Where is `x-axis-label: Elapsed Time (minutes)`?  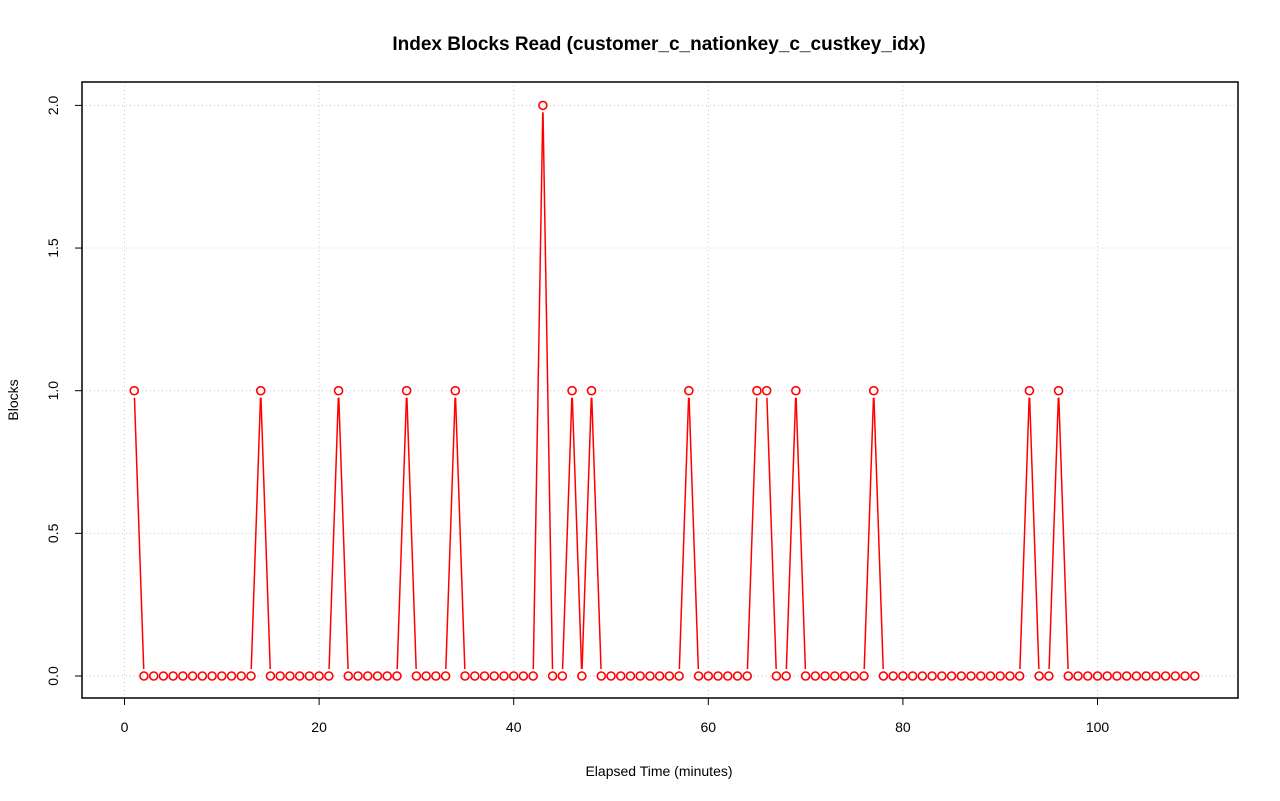 x-axis-label: Elapsed Time (minutes) is located at coordinates (658, 771).